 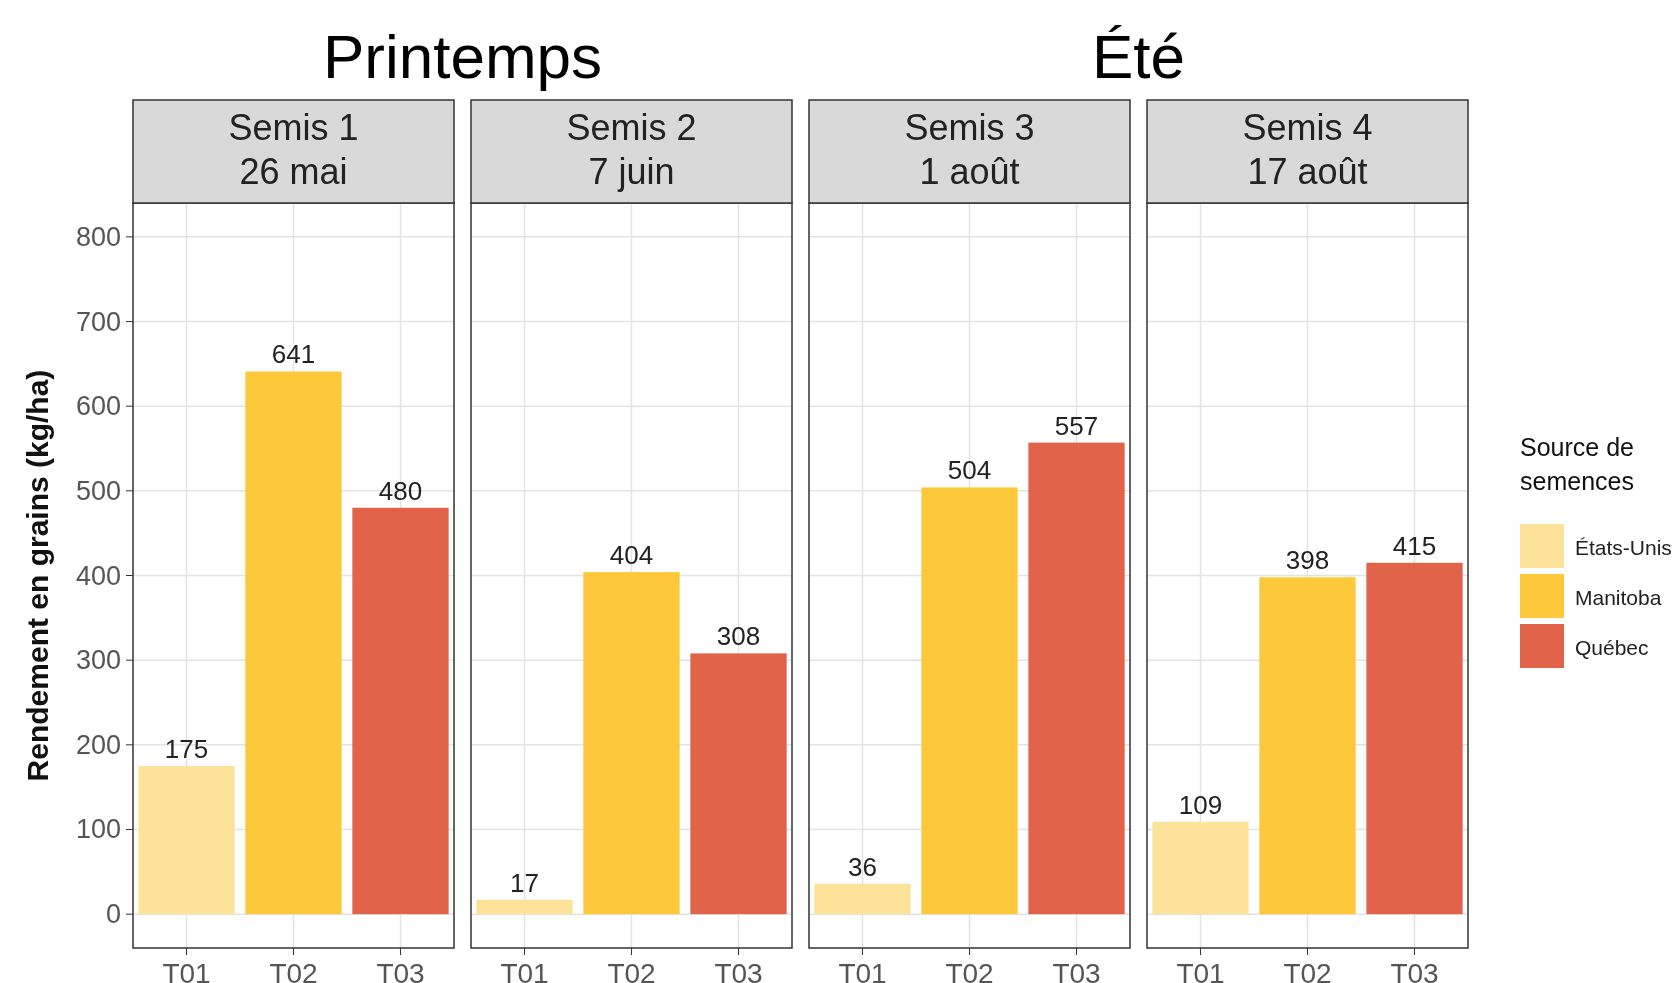 What do you see at coordinates (1612, 647) in the screenshot?
I see `legend-label: Québec` at bounding box center [1612, 647].